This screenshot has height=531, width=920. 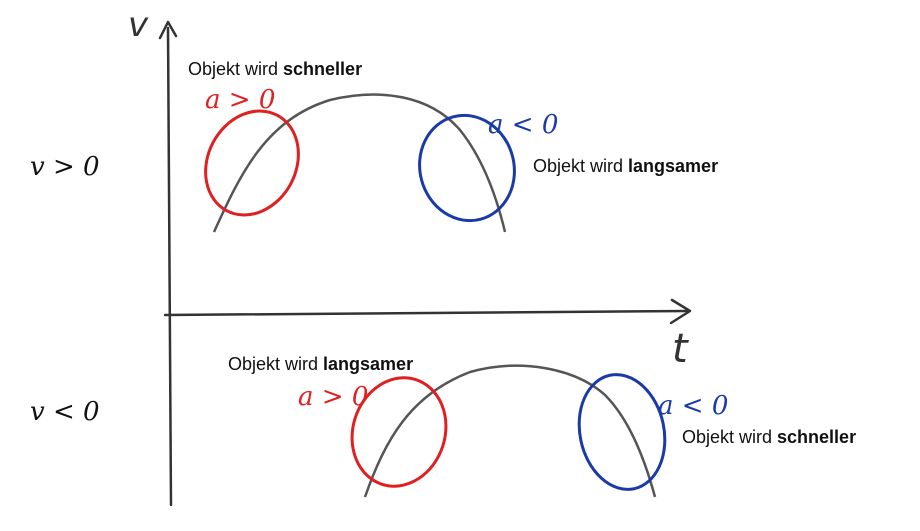 I want to click on lower-right-ellipse, so click(x=622, y=432).